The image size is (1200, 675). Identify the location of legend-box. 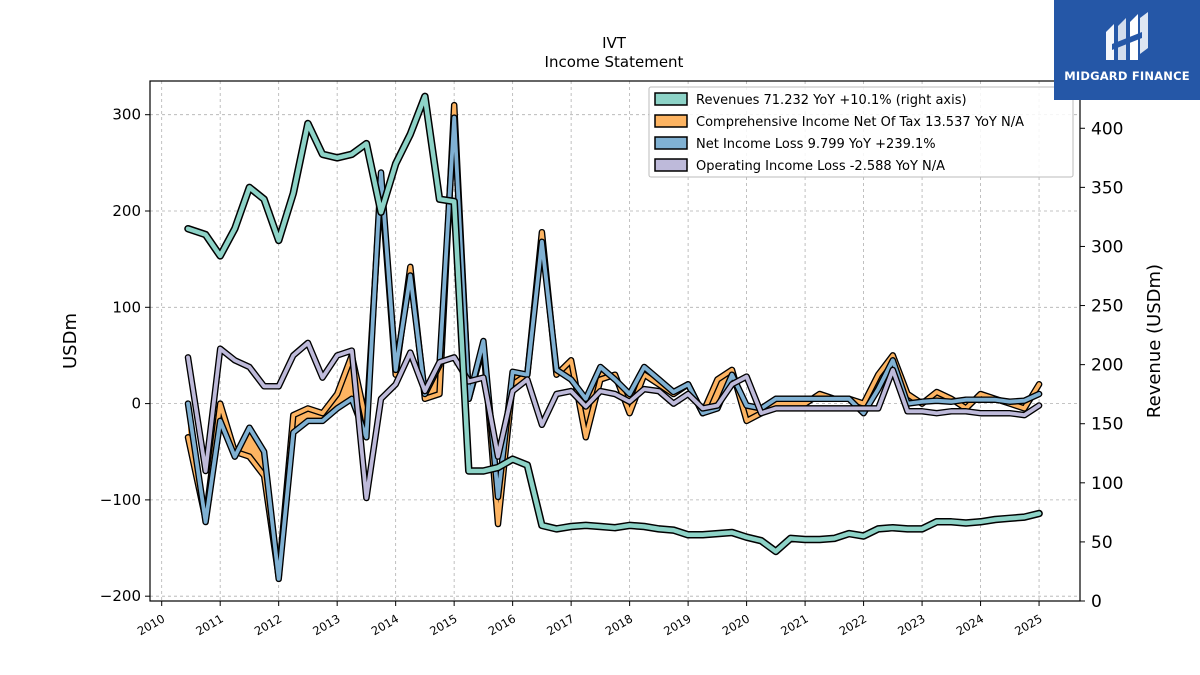
(861, 132).